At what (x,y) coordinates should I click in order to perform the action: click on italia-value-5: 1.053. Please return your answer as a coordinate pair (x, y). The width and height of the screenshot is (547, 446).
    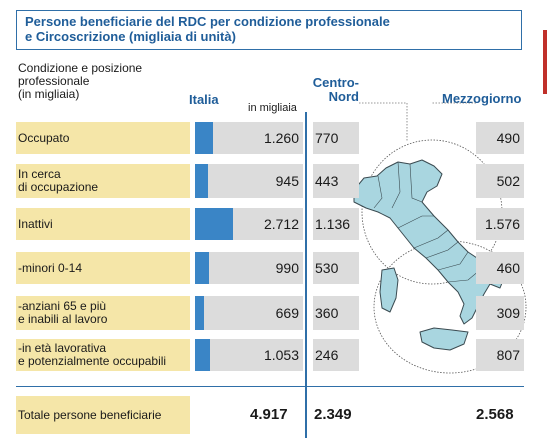
    Looking at the image, I should click on (281, 355).